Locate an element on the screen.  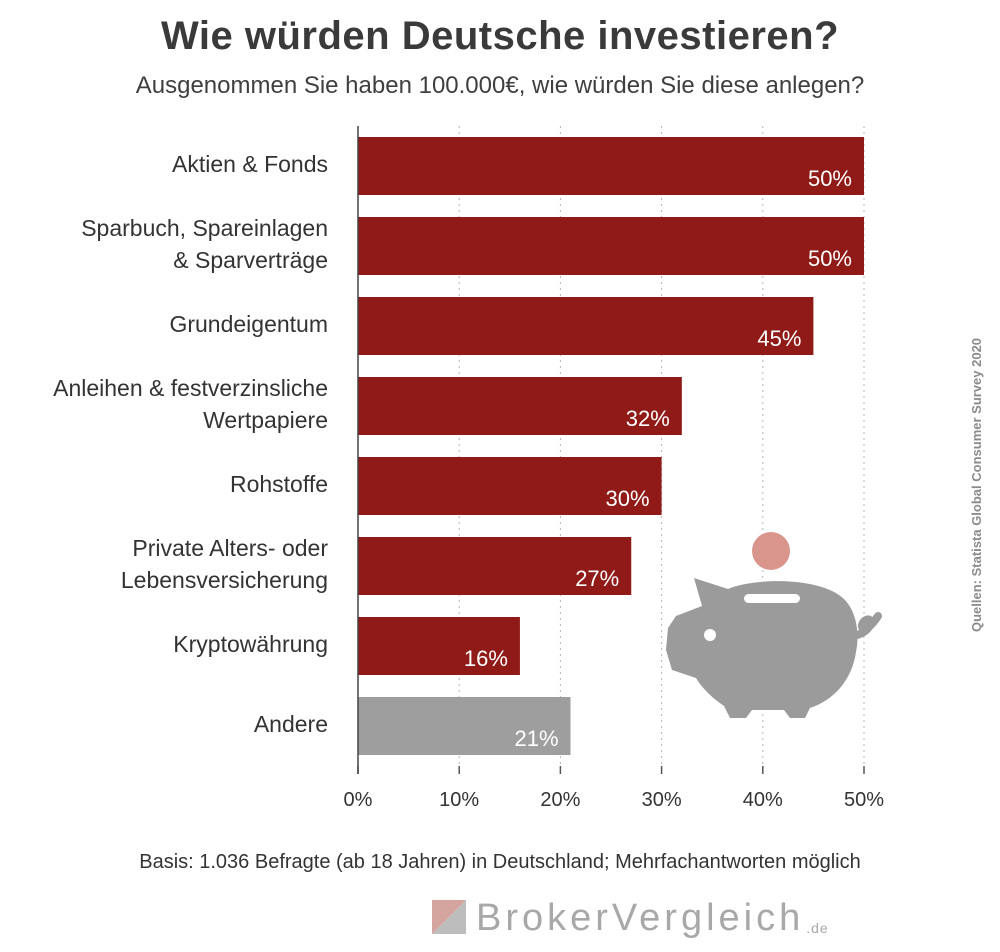
piggy-eye is located at coordinates (710, 635).